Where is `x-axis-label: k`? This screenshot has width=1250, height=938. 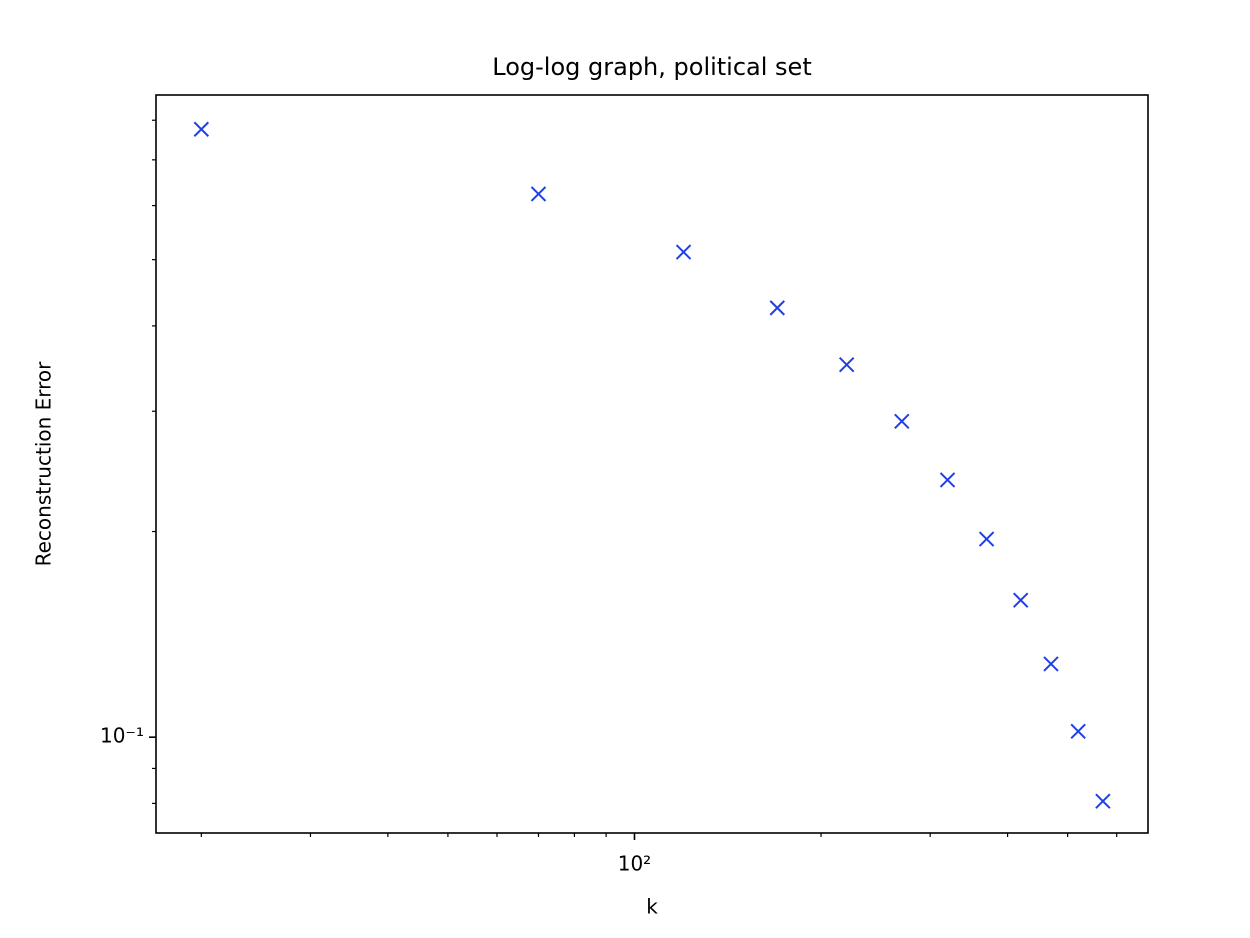 x-axis-label: k is located at coordinates (652, 907).